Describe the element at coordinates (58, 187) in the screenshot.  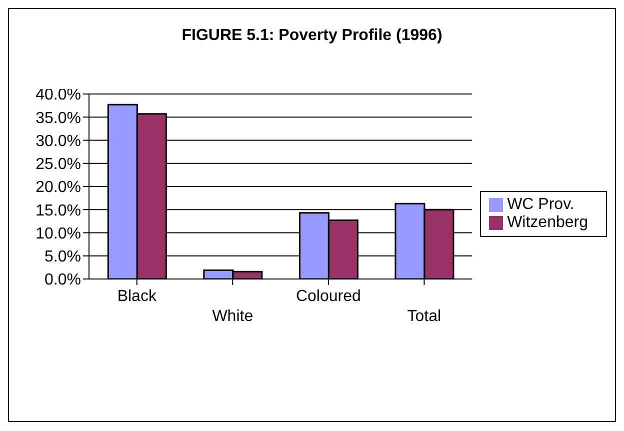
I see `y-tick-label: 20.0%` at that location.